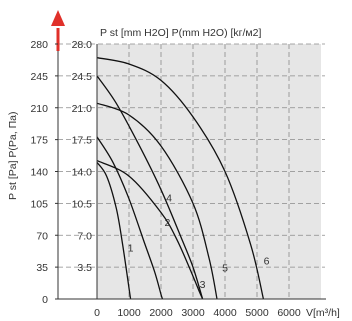  I want to click on curve-label-1: 1, so click(131, 249).